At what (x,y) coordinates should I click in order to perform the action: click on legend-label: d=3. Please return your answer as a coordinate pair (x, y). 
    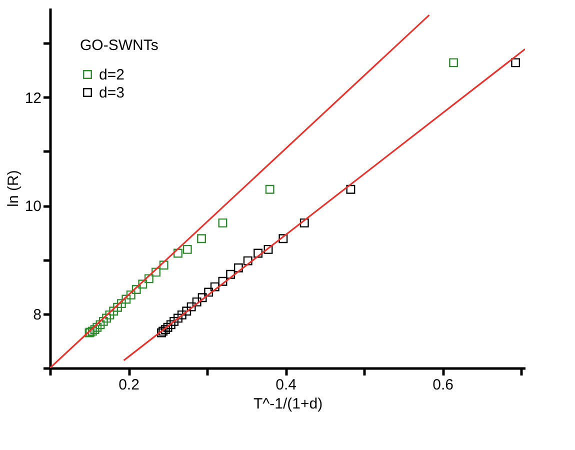
    Looking at the image, I should click on (111, 93).